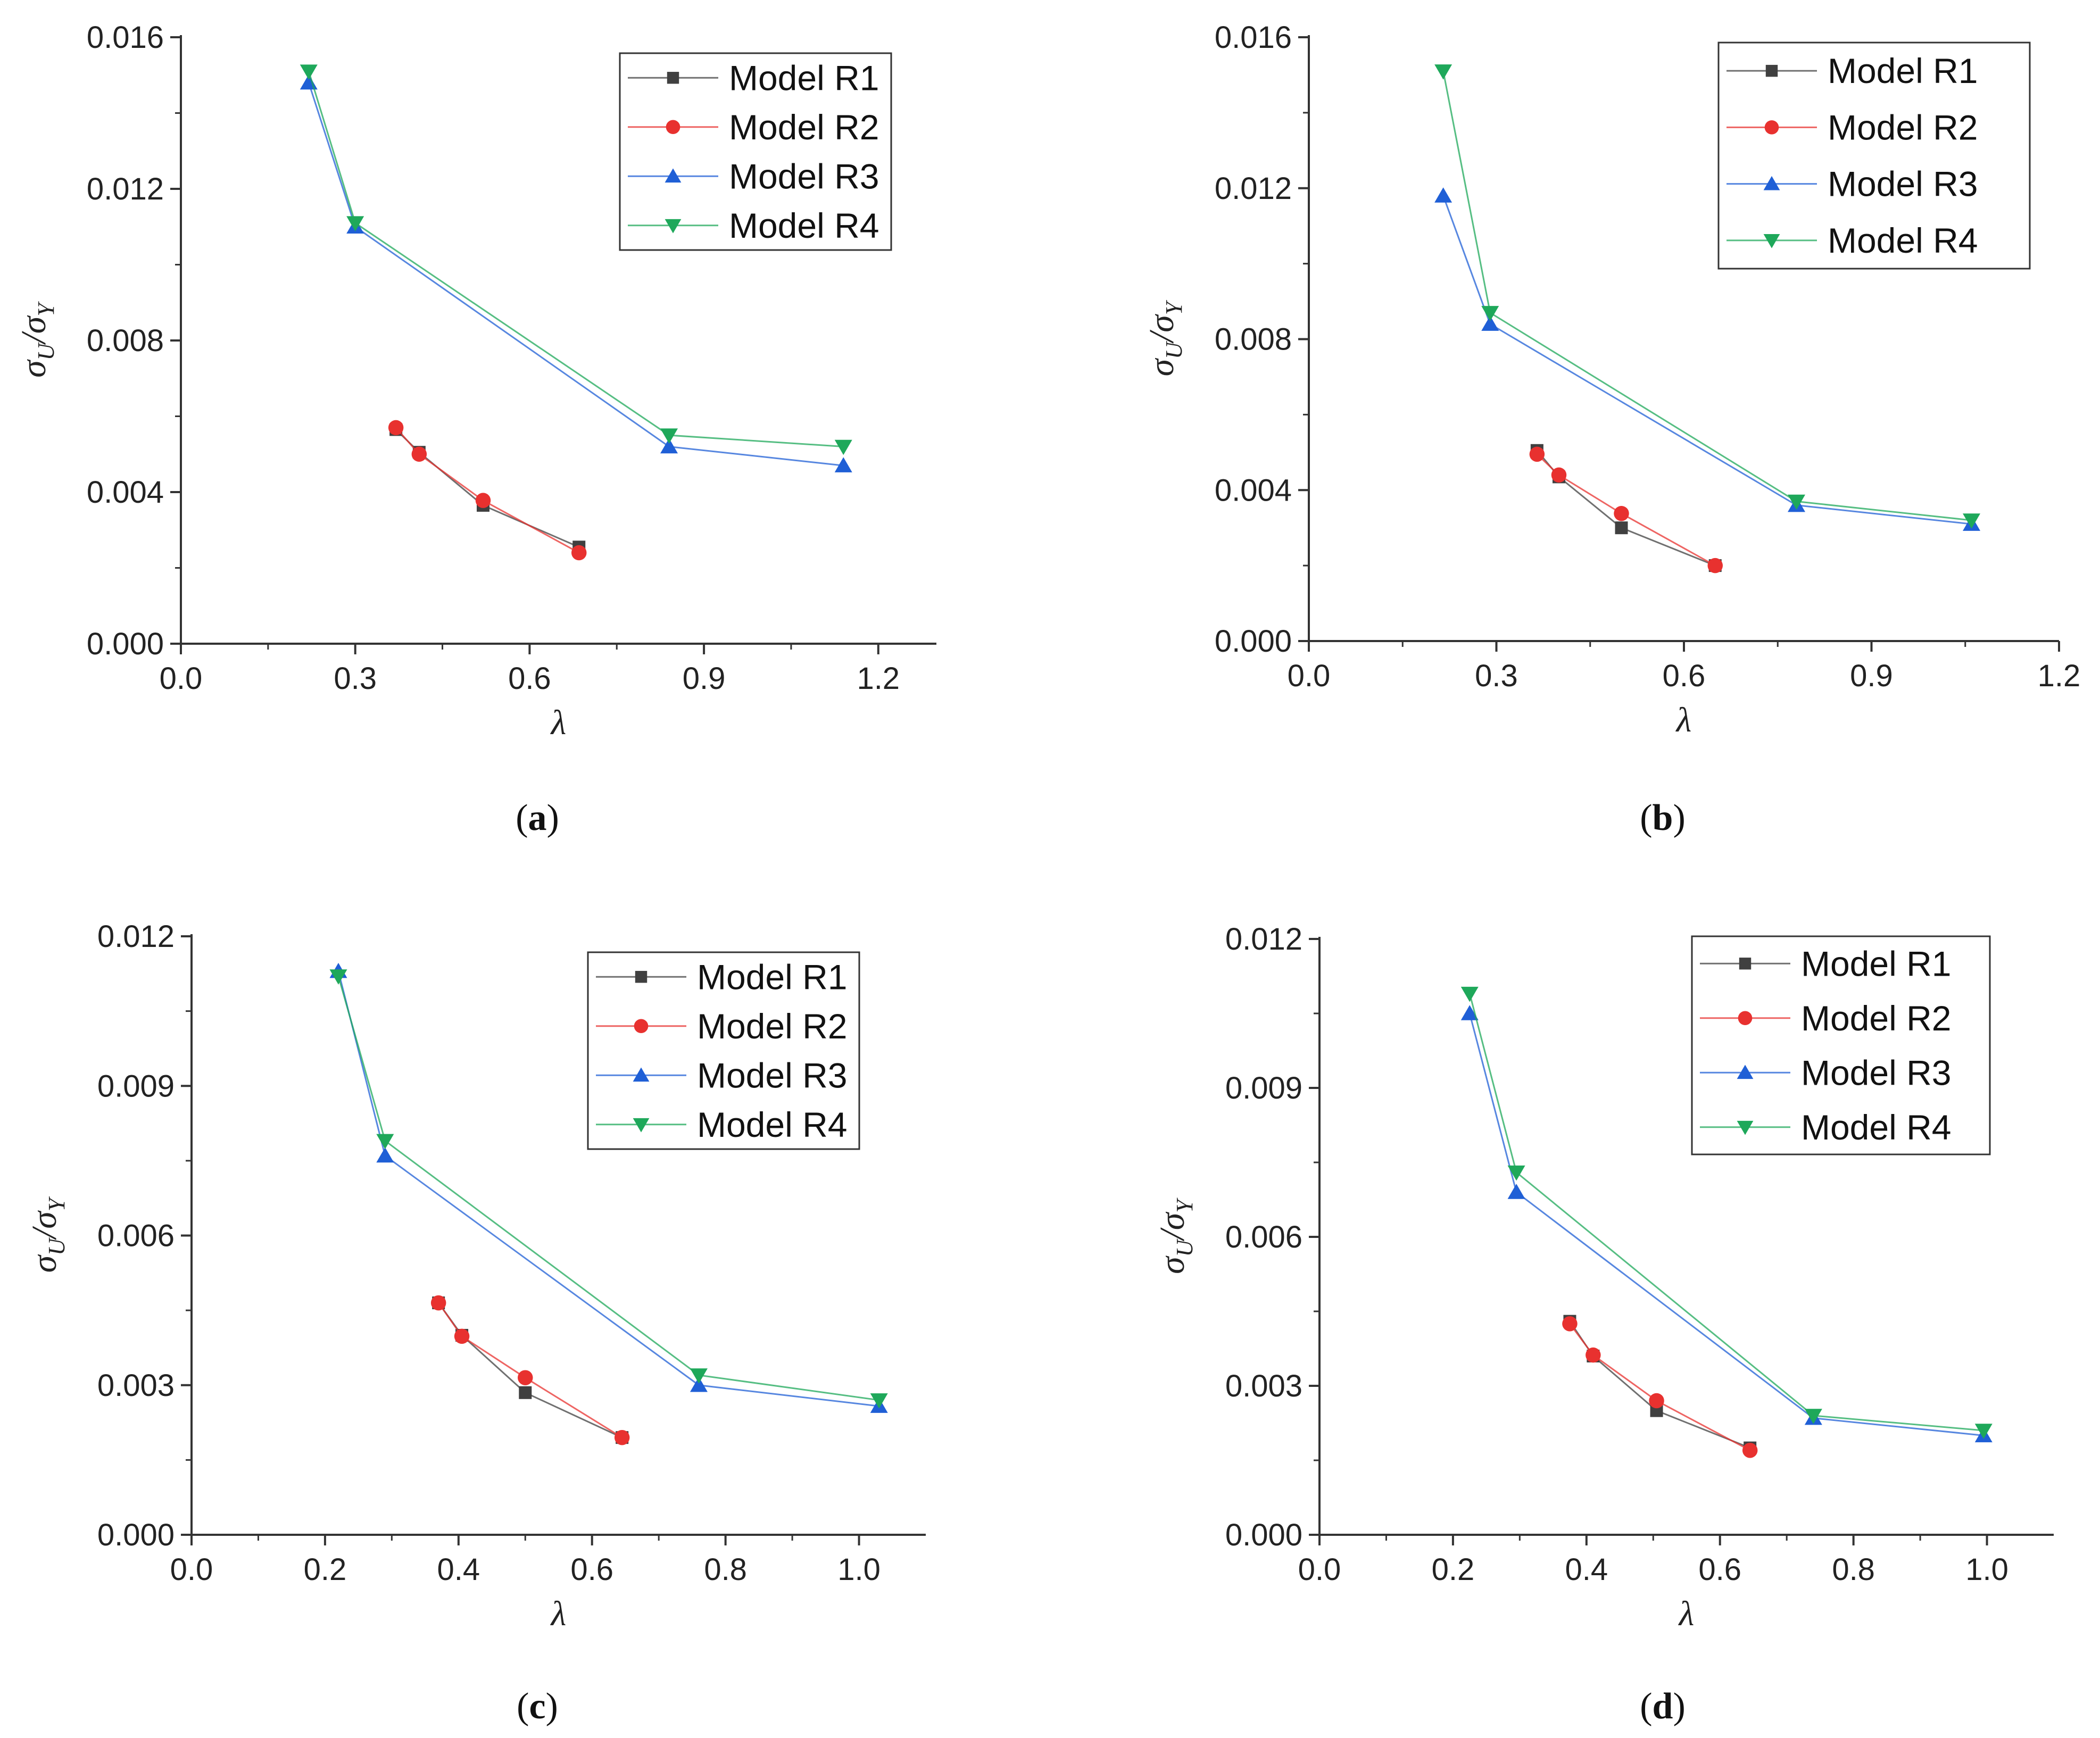 Image resolution: width=2100 pixels, height=1738 pixels. Describe the element at coordinates (537, 1706) in the screenshot. I see `panel-caption: (c)` at that location.